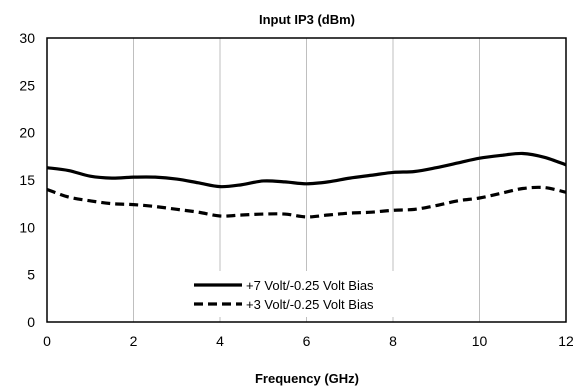  What do you see at coordinates (220, 341) in the screenshot?
I see `x-tick-label: 4` at bounding box center [220, 341].